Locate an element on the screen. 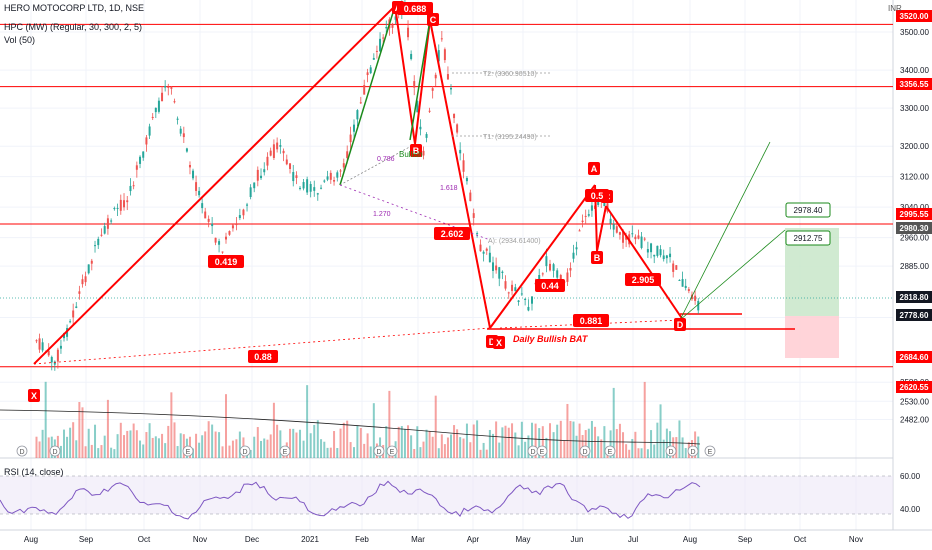  volume-title: Vol (50) is located at coordinates (20, 40).